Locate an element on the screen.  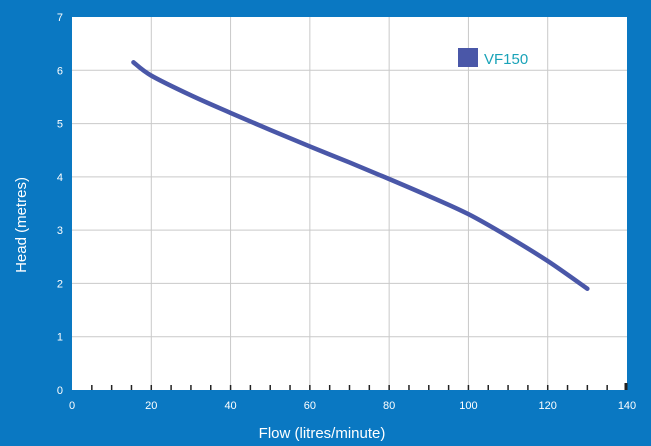
y-tick-label: 7 is located at coordinates (60, 18).